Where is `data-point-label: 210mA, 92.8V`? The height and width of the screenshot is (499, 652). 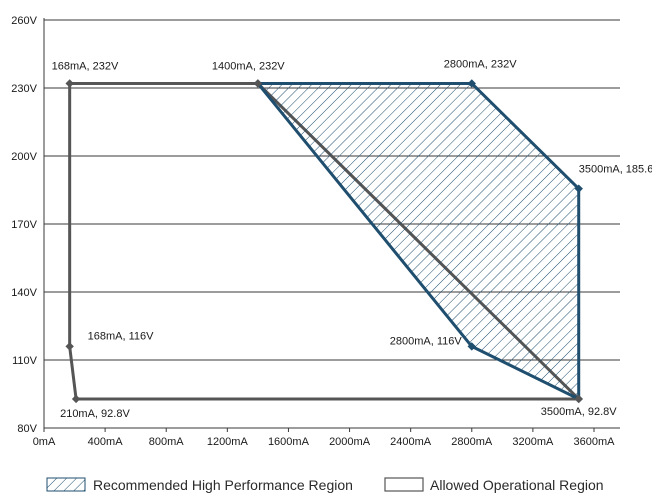
data-point-label: 210mA, 92.8V is located at coordinates (95, 414).